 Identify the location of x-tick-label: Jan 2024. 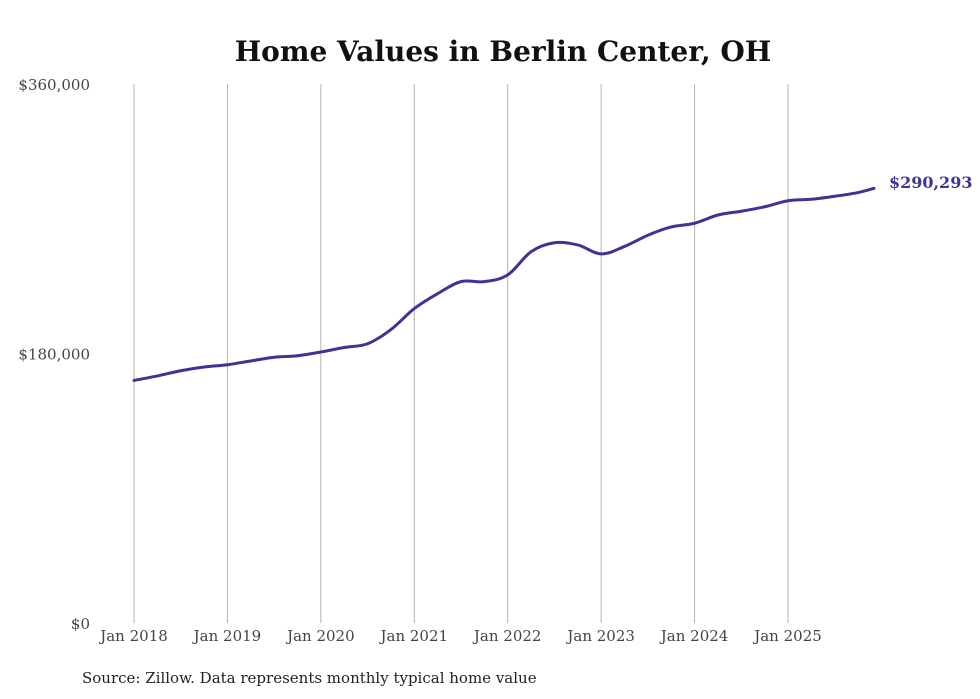
(694, 636).